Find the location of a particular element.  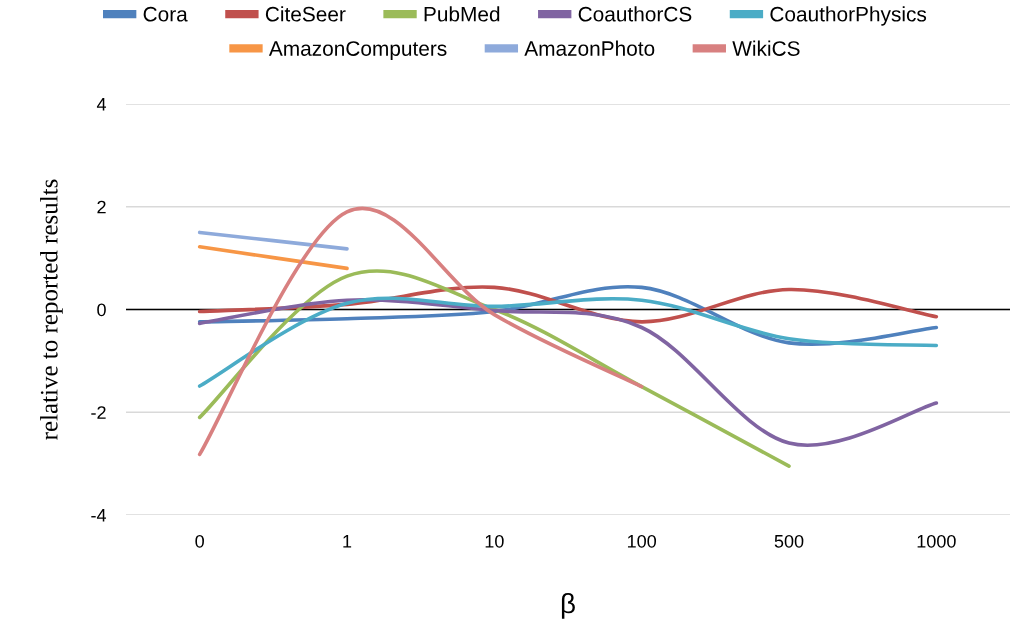

x-tick-label: 0 is located at coordinates (199, 541).